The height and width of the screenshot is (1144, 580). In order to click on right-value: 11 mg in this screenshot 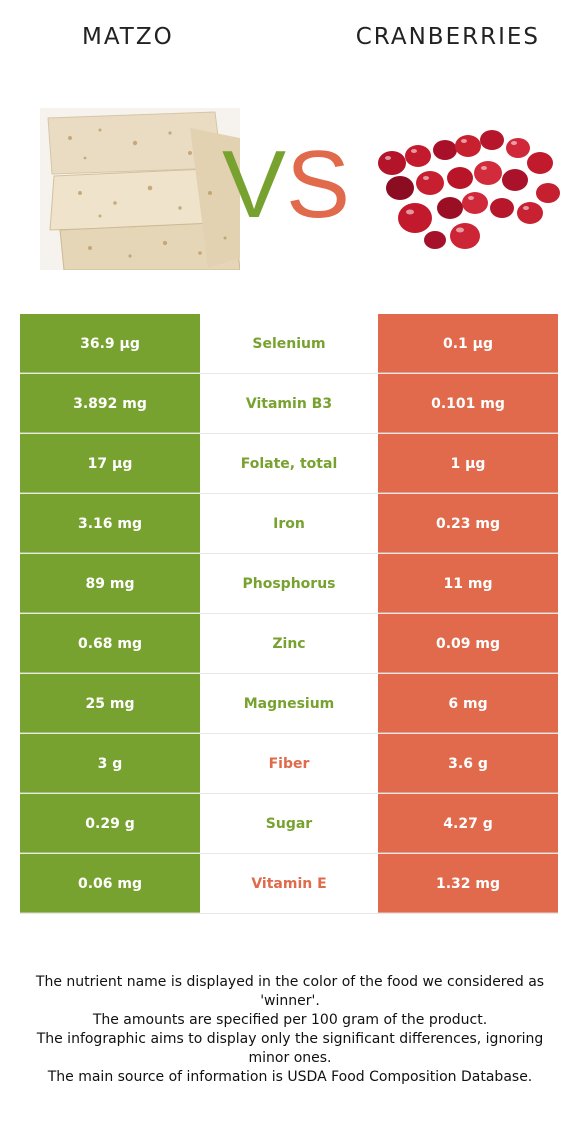, I will do `click(468, 583)`.